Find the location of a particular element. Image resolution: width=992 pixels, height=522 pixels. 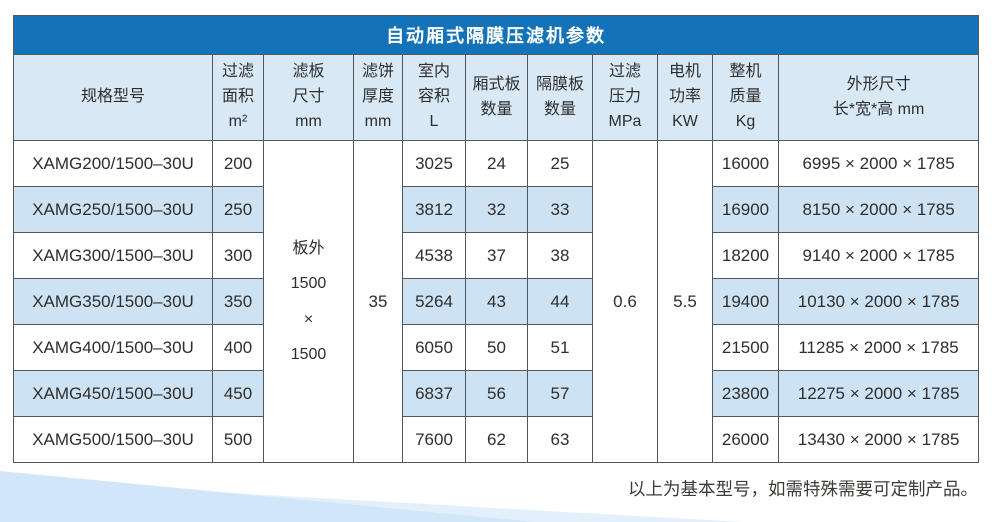

col-header-chamber-plate-qty: 厢式板 数量 is located at coordinates (496, 97).